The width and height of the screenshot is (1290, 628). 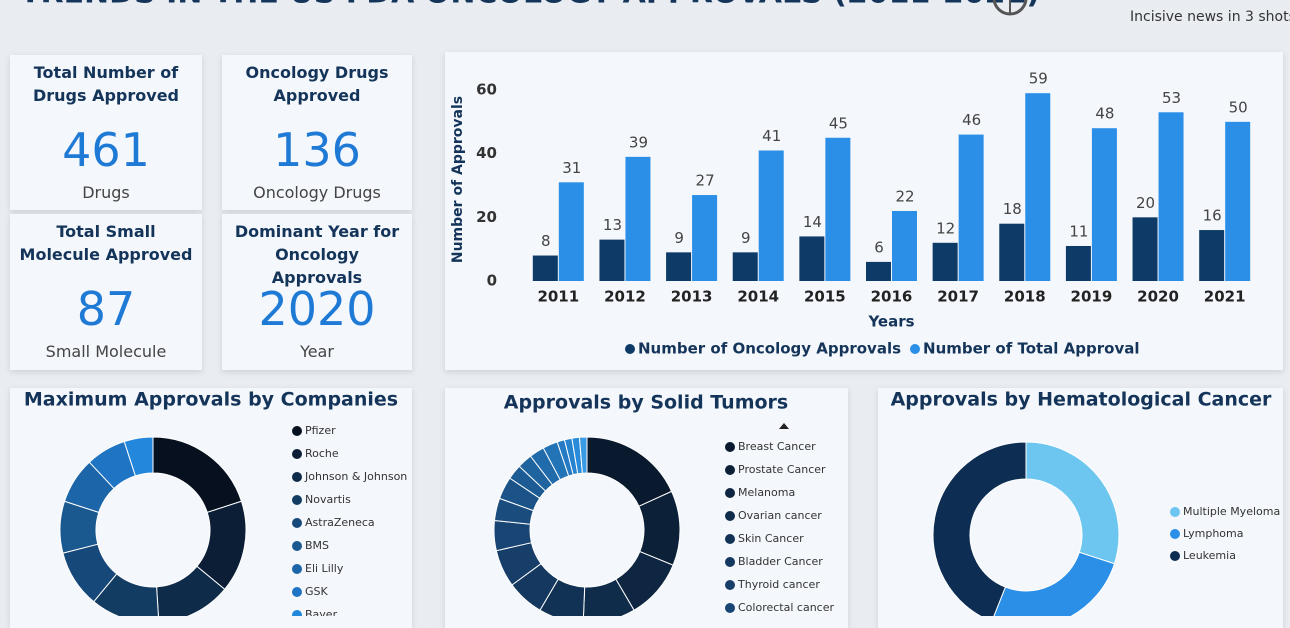 What do you see at coordinates (705, 181) in the screenshot?
I see `value-label: 27` at bounding box center [705, 181].